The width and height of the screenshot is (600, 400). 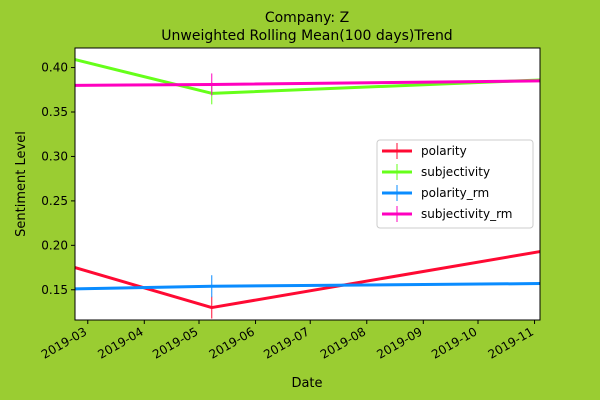 What do you see at coordinates (58, 179) in the screenshot?
I see `y-axis: 0.15 0.20 0.25 0.30 0.35 0.40` at bounding box center [58, 179].